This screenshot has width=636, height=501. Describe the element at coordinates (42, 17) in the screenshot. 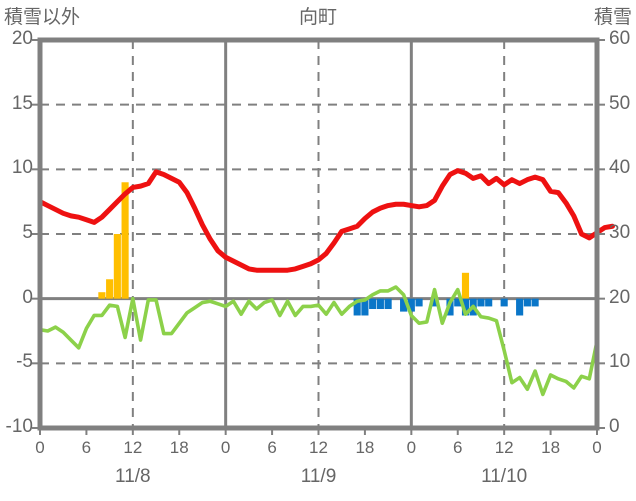

I see `left-axis-caption: 積雪以外` at that location.